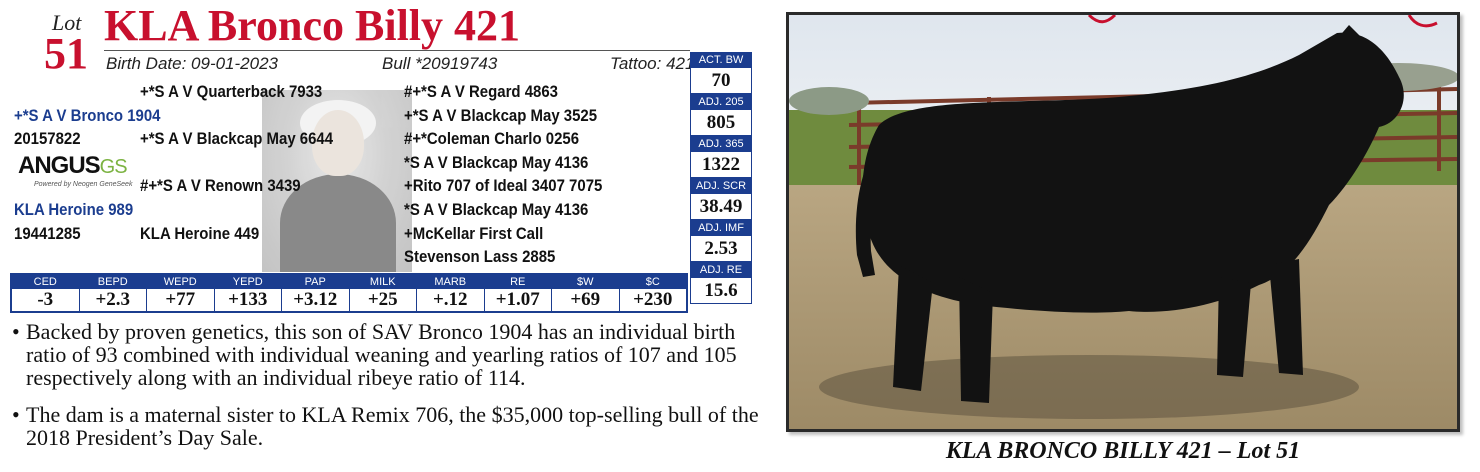 This screenshot has height=472, width=1480. I want to click on pedigree-third-gen-5: +Rito 707 of Ideal 3407 7075, so click(503, 185).